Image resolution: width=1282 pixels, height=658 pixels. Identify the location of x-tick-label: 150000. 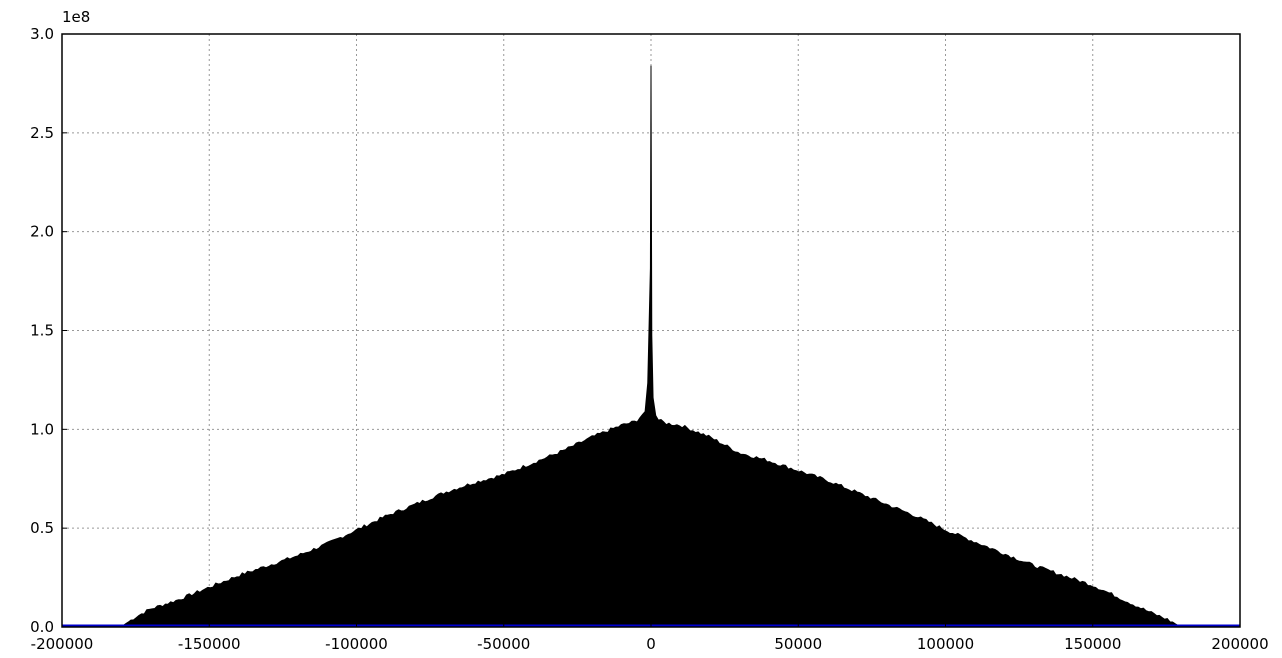
(1092, 644).